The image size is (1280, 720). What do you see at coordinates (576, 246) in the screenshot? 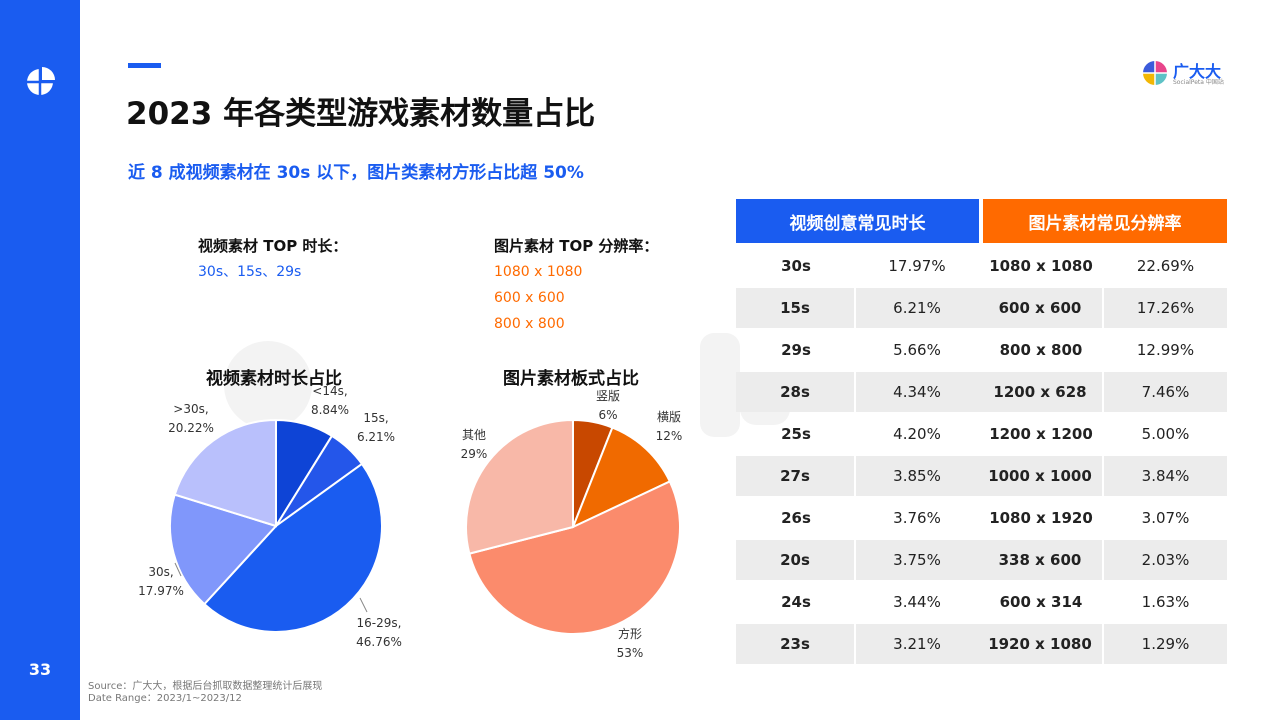
I see `image-top-heading: 图片素材 TOP 分辨率：` at bounding box center [576, 246].